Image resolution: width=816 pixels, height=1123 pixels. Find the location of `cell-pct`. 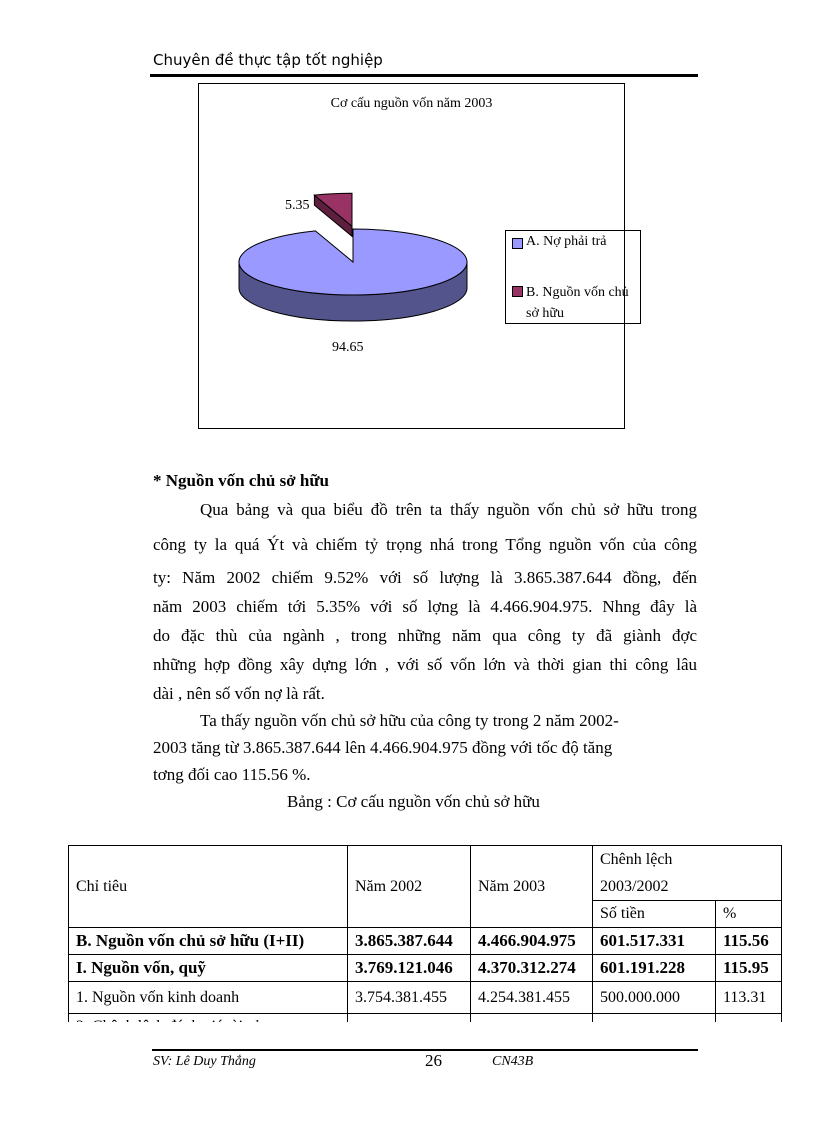

cell-pct is located at coordinates (748, 1017).